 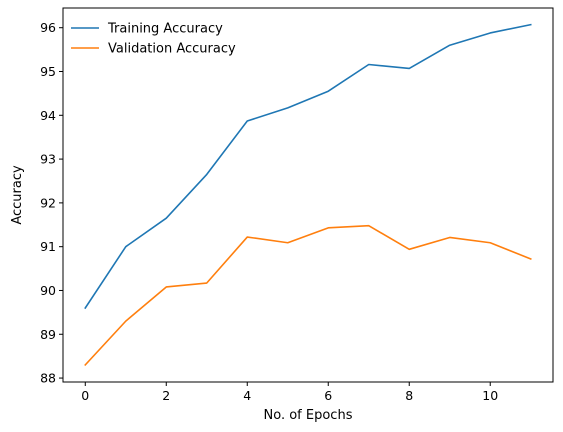 I want to click on x-axis-title: No. of Epochs, so click(x=308, y=415).